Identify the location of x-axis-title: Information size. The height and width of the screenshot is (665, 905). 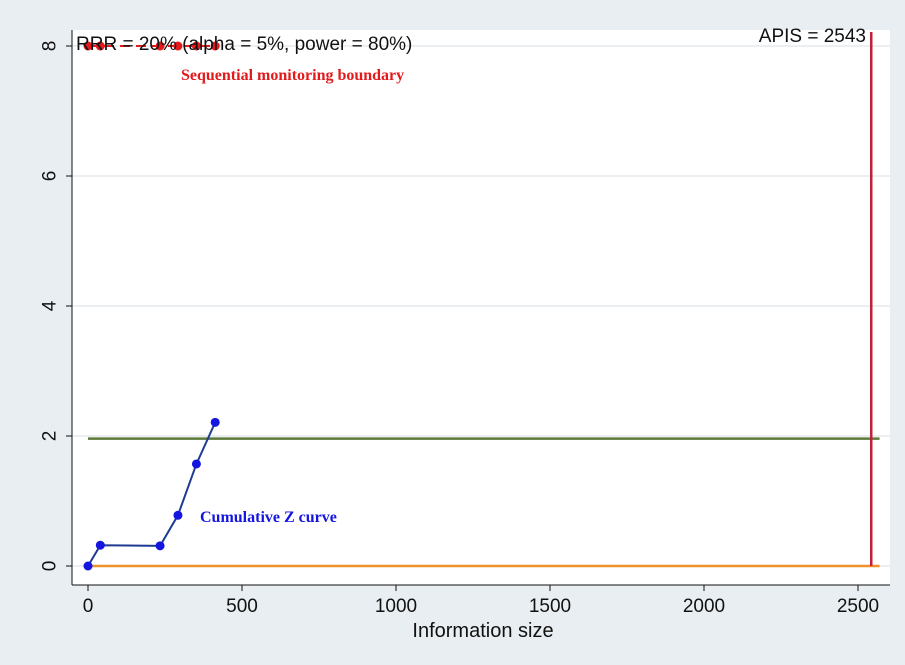
(482, 631).